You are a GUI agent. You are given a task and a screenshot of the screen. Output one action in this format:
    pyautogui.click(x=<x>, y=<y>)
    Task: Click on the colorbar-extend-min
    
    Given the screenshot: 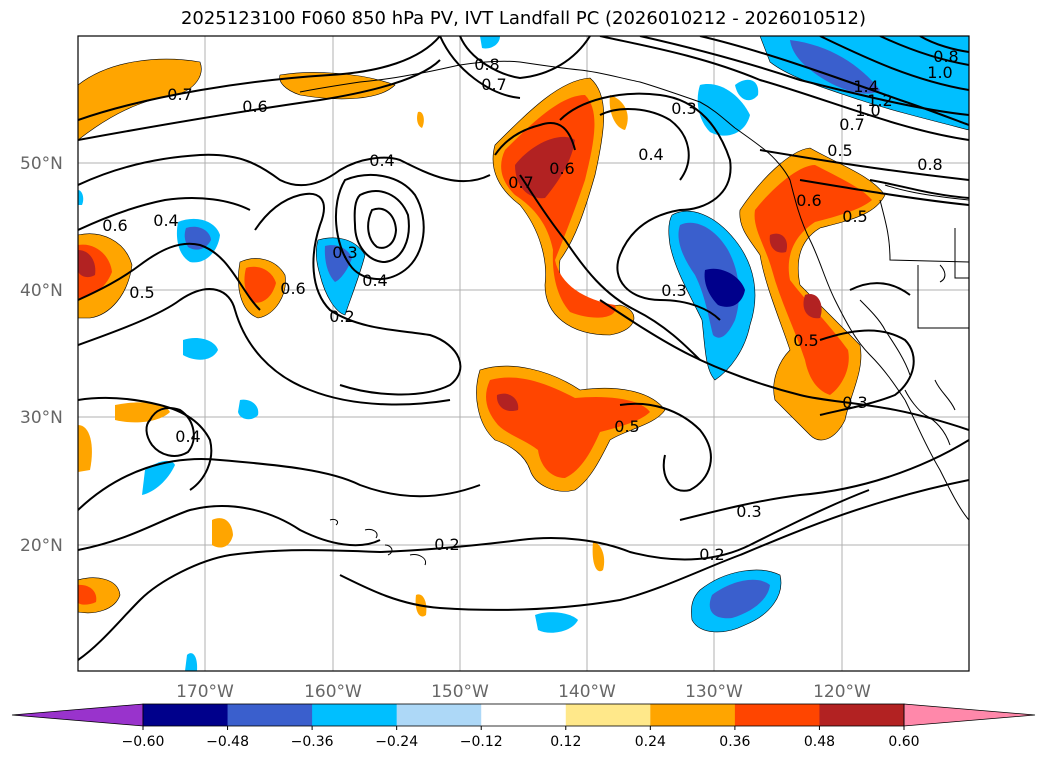 What is the action you would take?
    pyautogui.click(x=77, y=715)
    